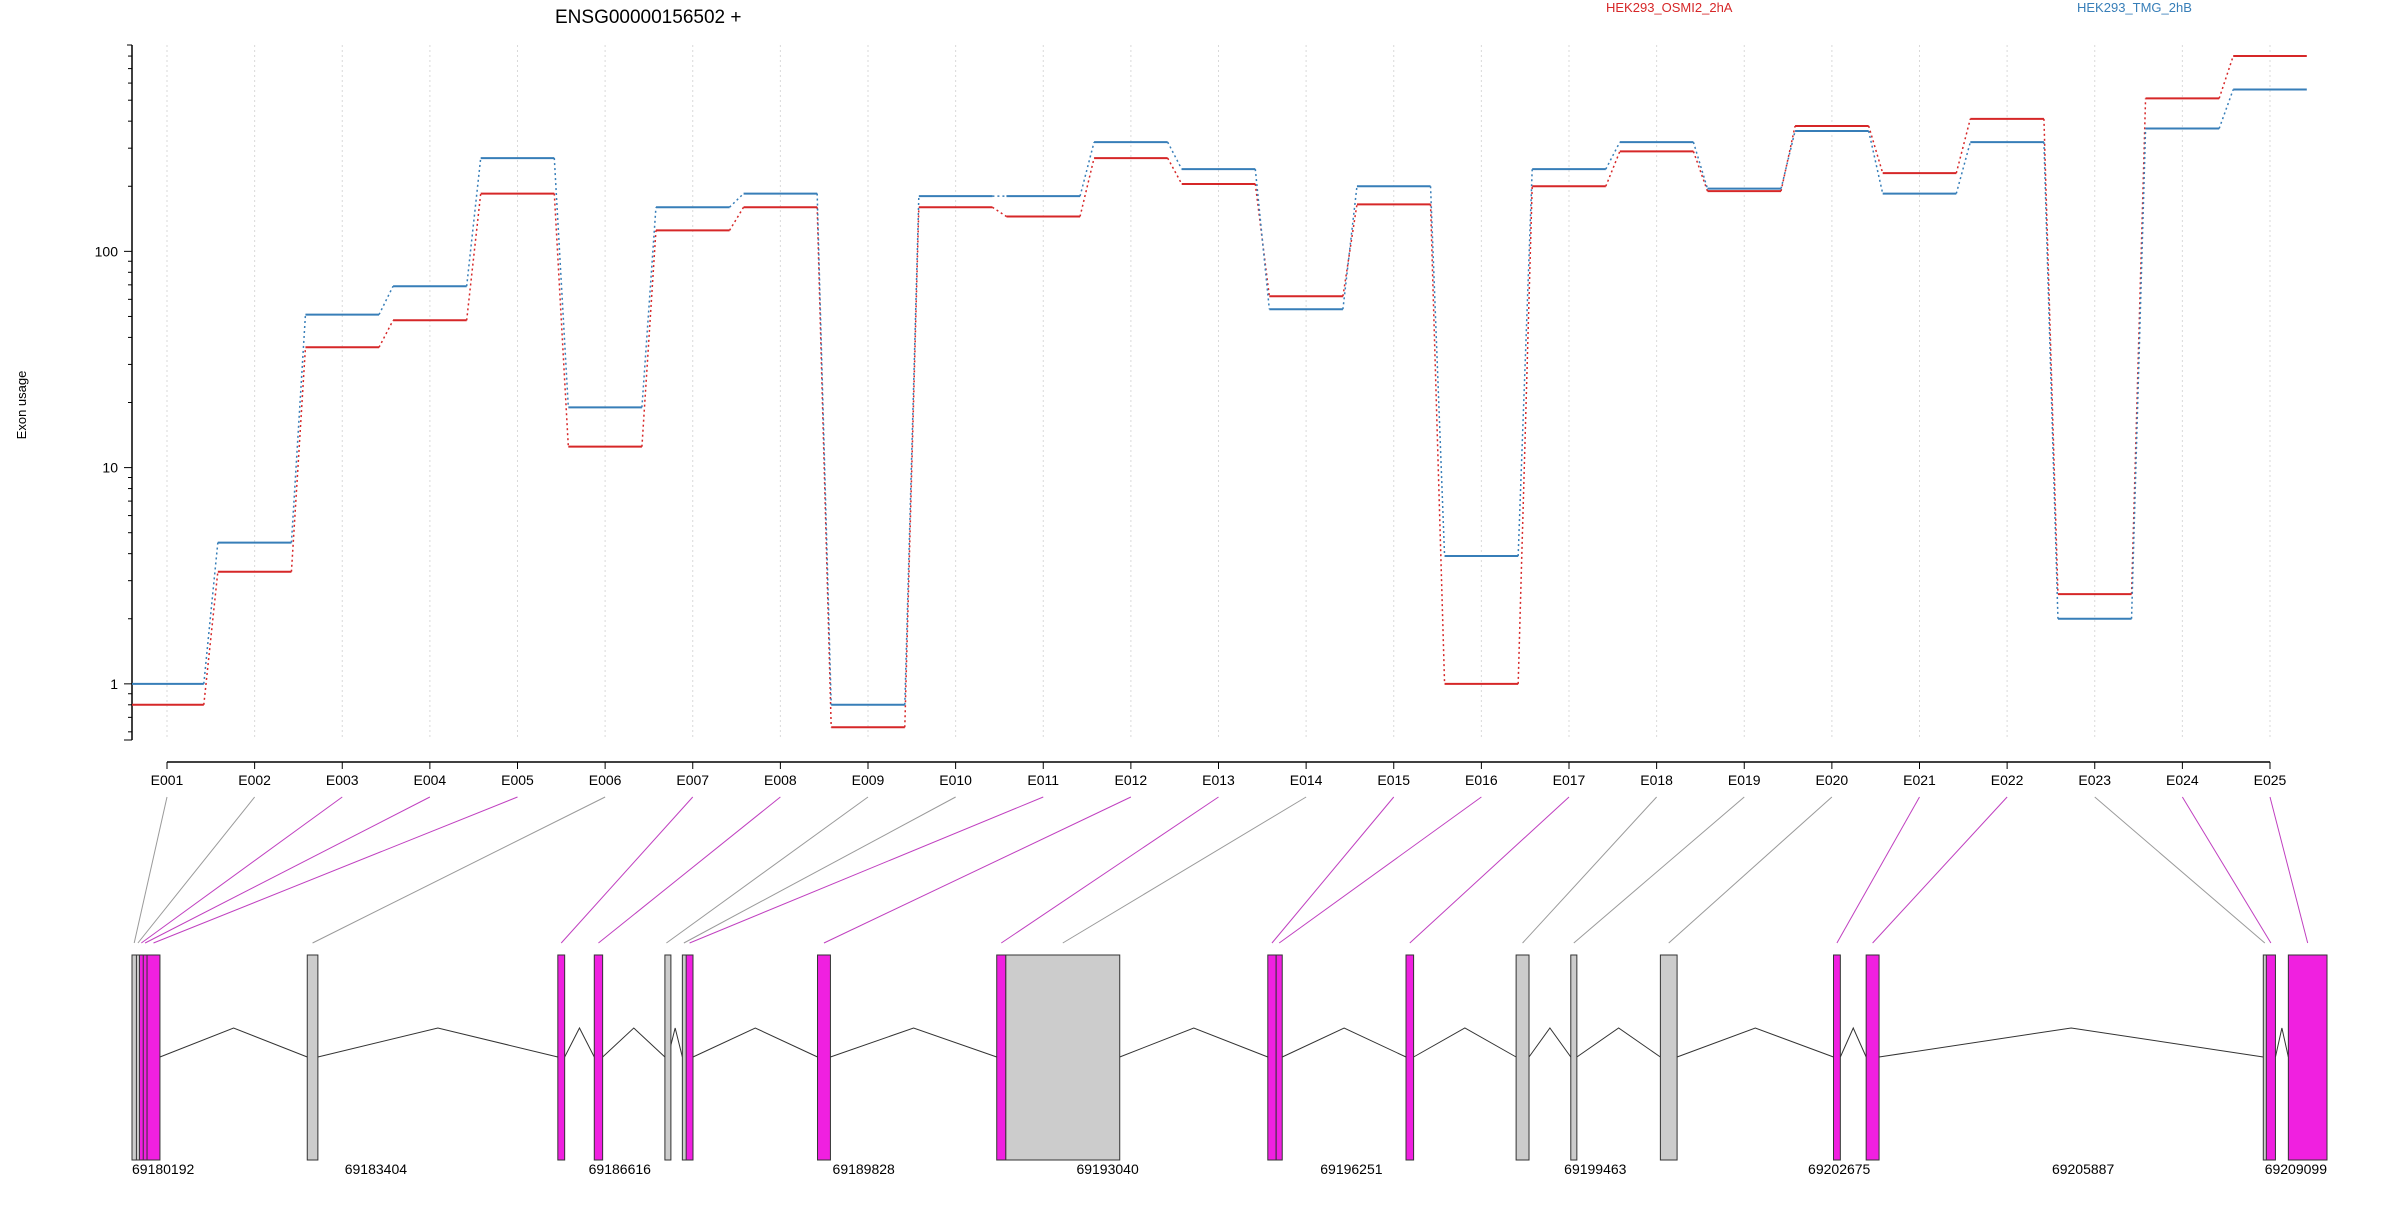  What do you see at coordinates (21, 405) in the screenshot?
I see `y-axis-label: Exon usage` at bounding box center [21, 405].